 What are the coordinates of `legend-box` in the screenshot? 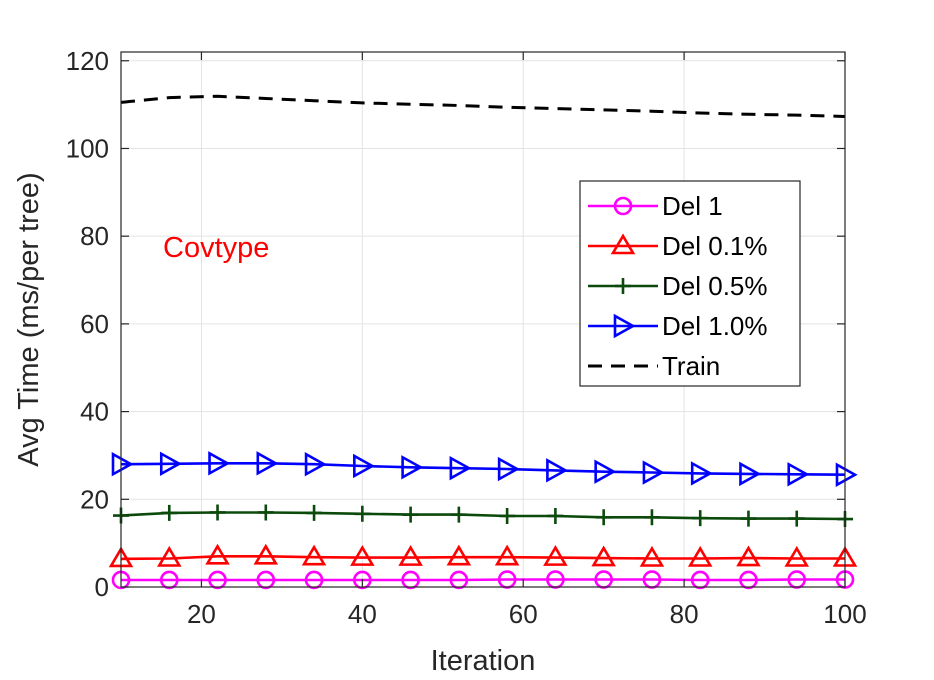 It's located at (690, 283).